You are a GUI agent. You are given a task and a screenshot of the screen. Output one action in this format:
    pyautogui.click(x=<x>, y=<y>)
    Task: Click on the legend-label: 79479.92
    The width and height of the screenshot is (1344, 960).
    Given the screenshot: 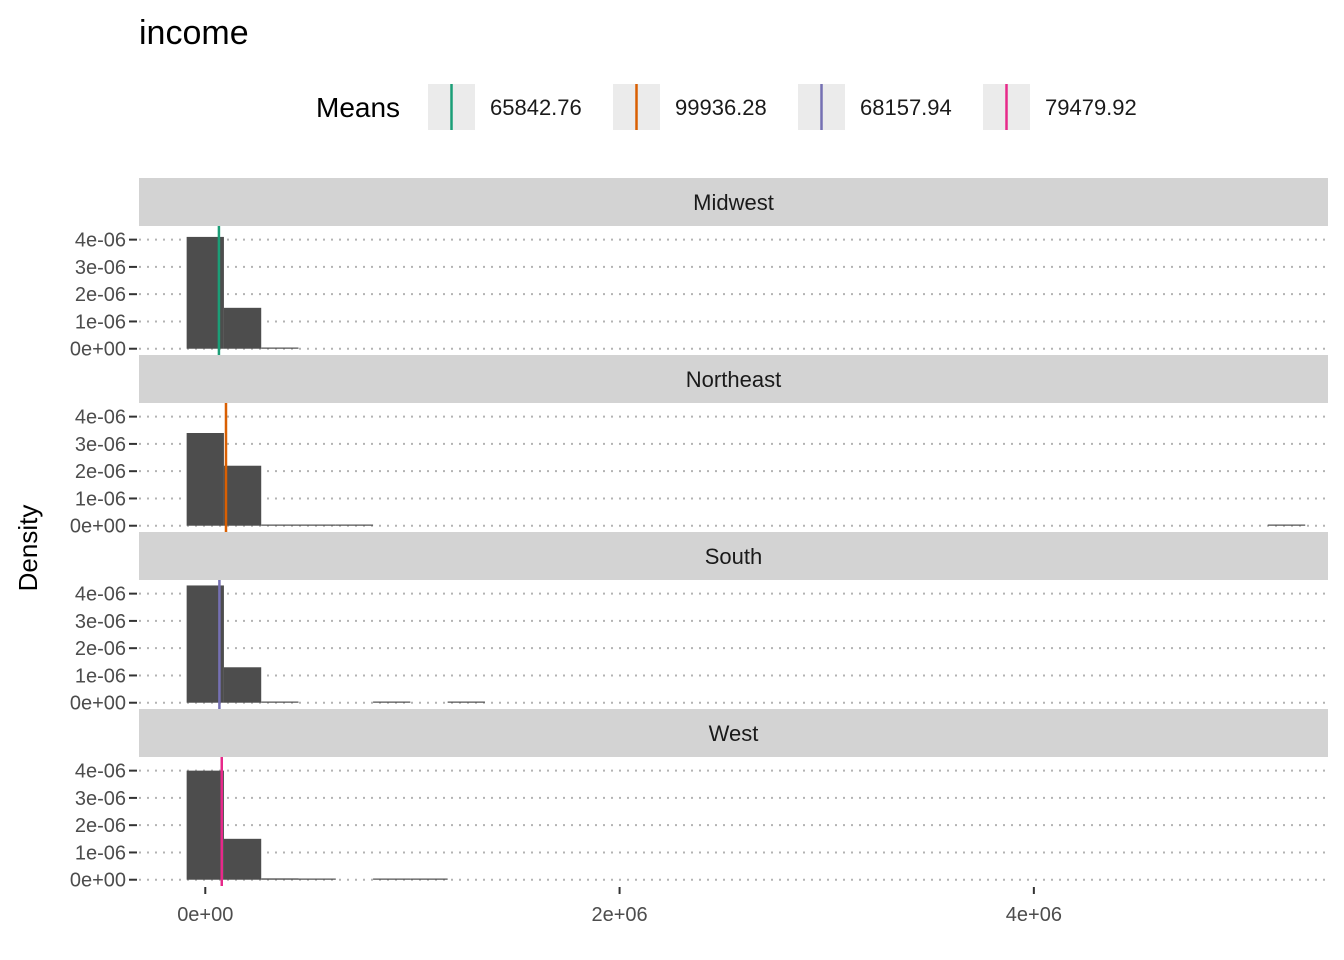 What is the action you would take?
    pyautogui.click(x=1091, y=107)
    